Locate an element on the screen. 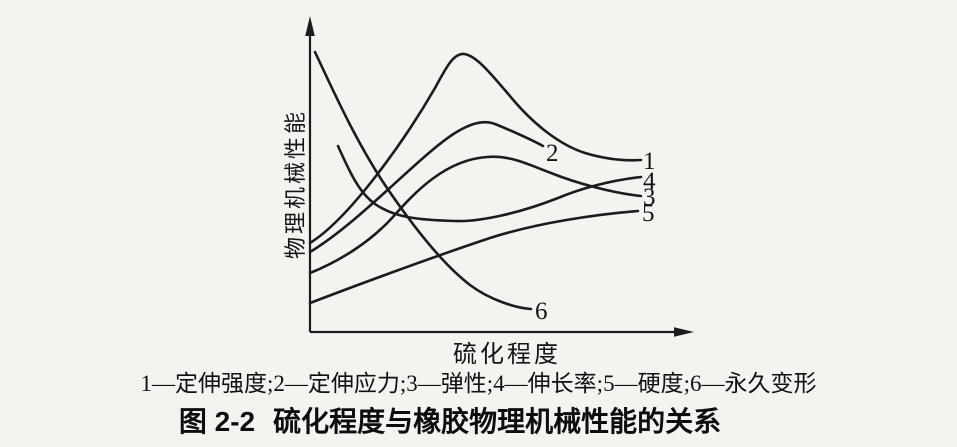 Image resolution: width=957 pixels, height=447 pixels. curve-3-label: 3 is located at coordinates (649, 197).